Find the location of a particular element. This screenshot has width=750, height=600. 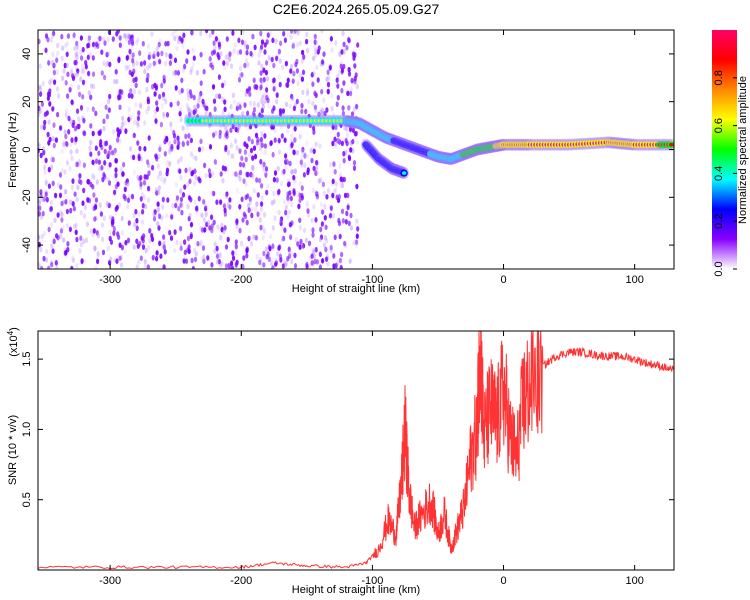

colorbar-tick-label: 0.0 is located at coordinates (719, 268).